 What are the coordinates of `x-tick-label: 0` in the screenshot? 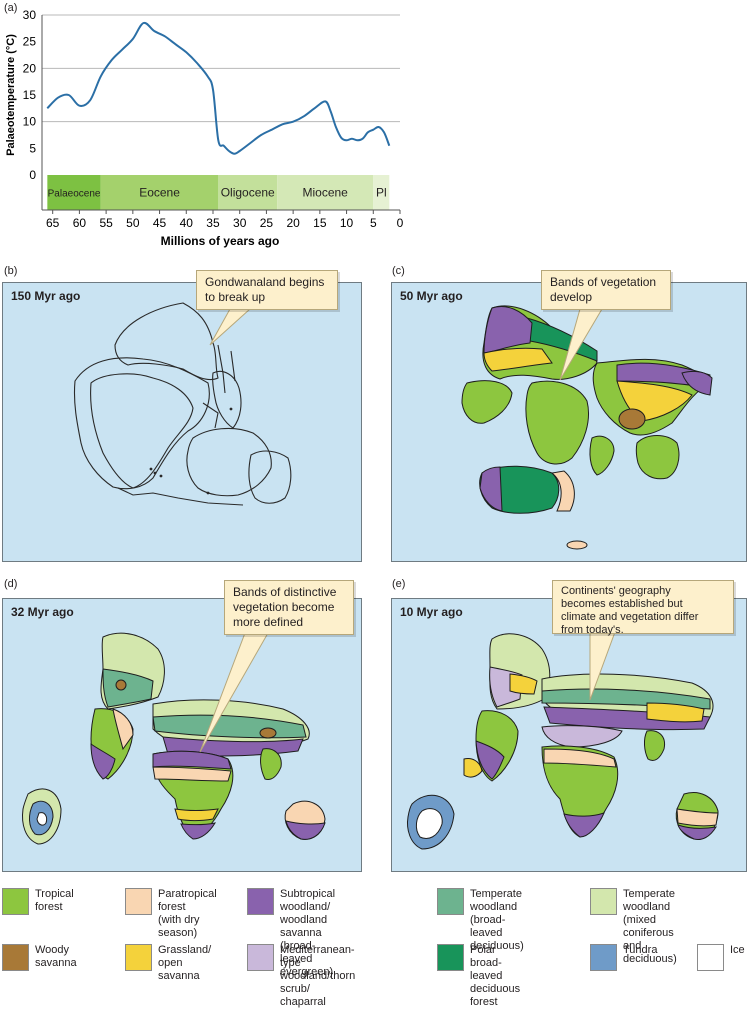 It's located at (400, 223).